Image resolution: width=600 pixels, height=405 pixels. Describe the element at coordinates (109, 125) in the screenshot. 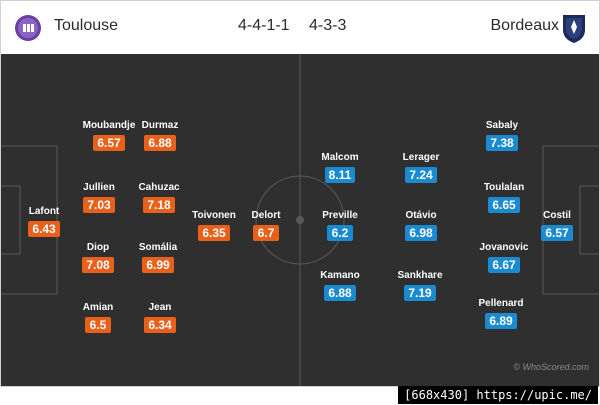

I see `player-name: Moubandje` at that location.